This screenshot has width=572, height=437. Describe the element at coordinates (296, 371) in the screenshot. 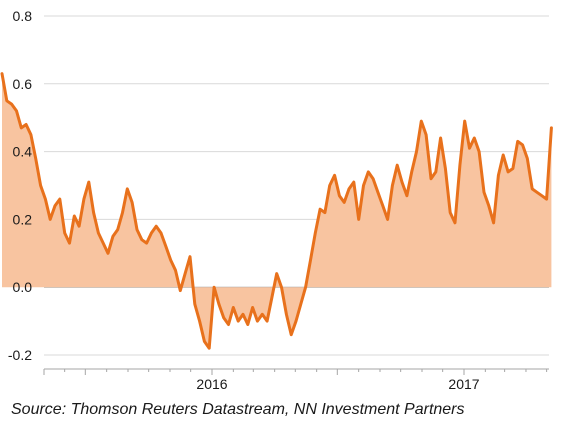

I see `x-axis` at that location.